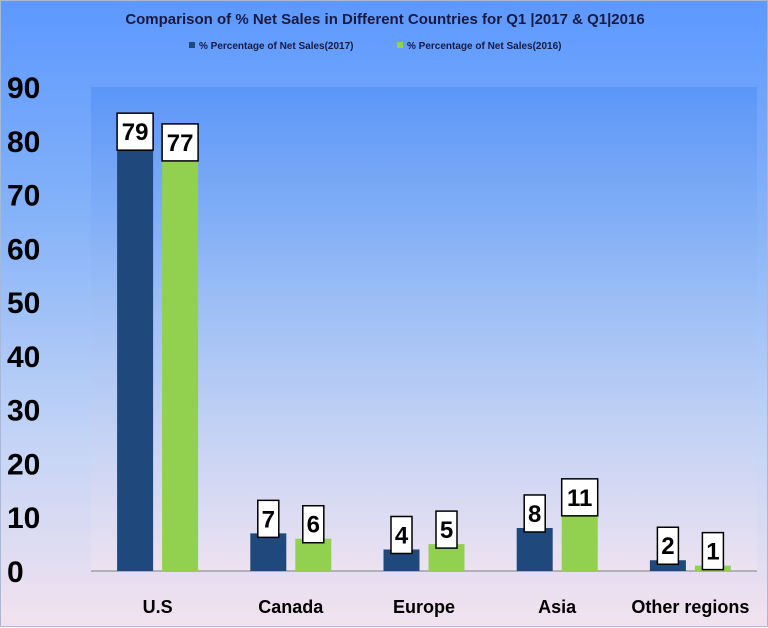  Describe the element at coordinates (23, 196) in the screenshot. I see `y-tick-label: 70` at that location.